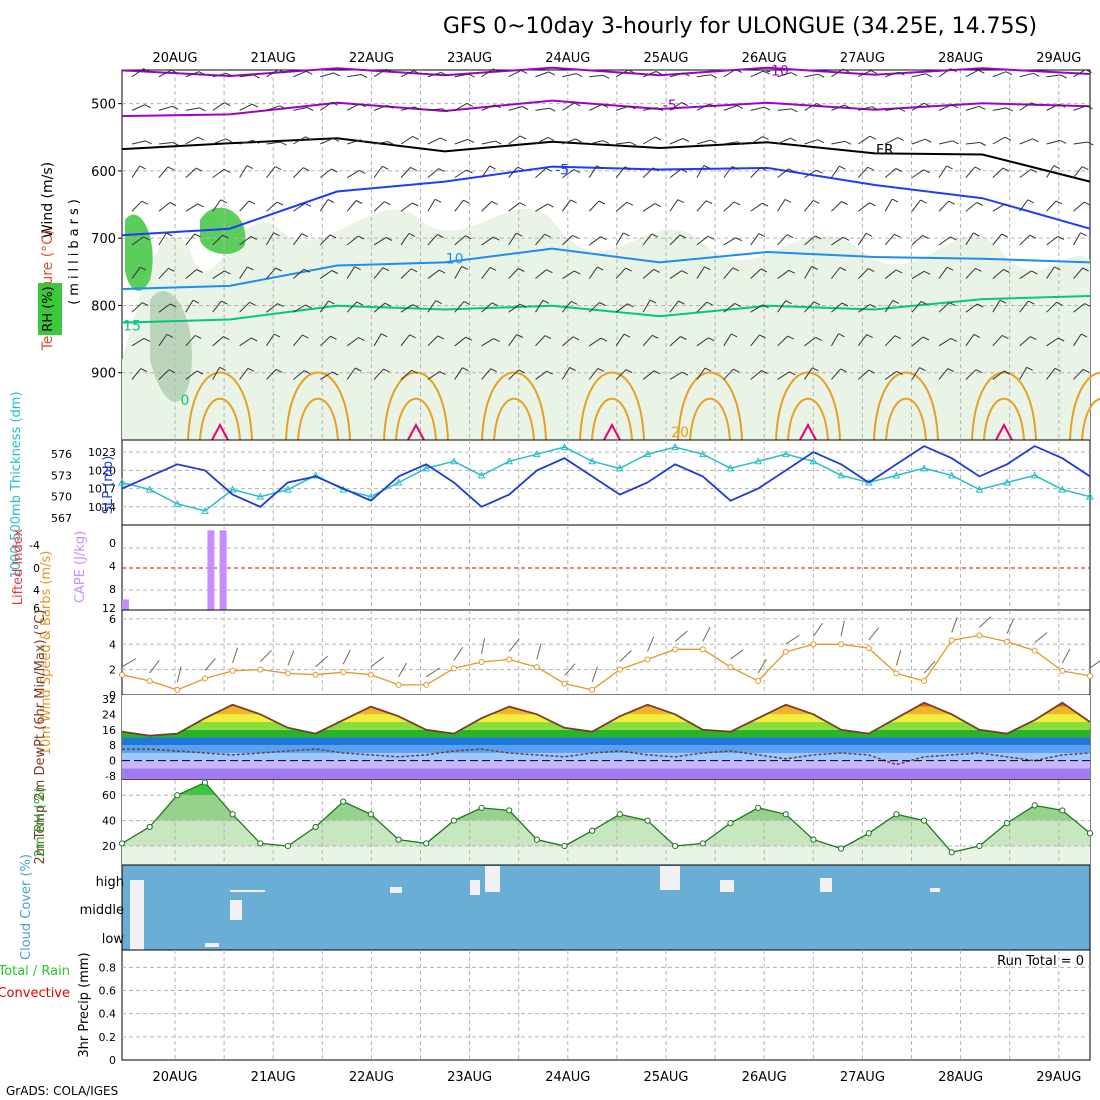 This screenshot has width=1100, height=1100. What do you see at coordinates (606, 652) in the screenshot?
I see `wind-frame` at bounding box center [606, 652].